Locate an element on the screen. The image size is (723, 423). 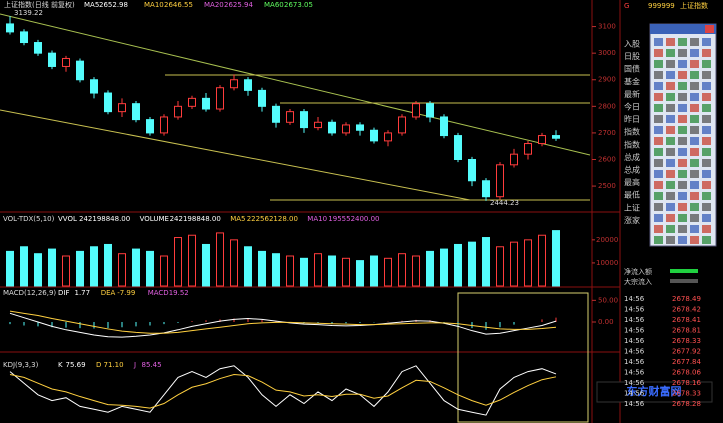
volume-bar is located at coordinates (514, 264).